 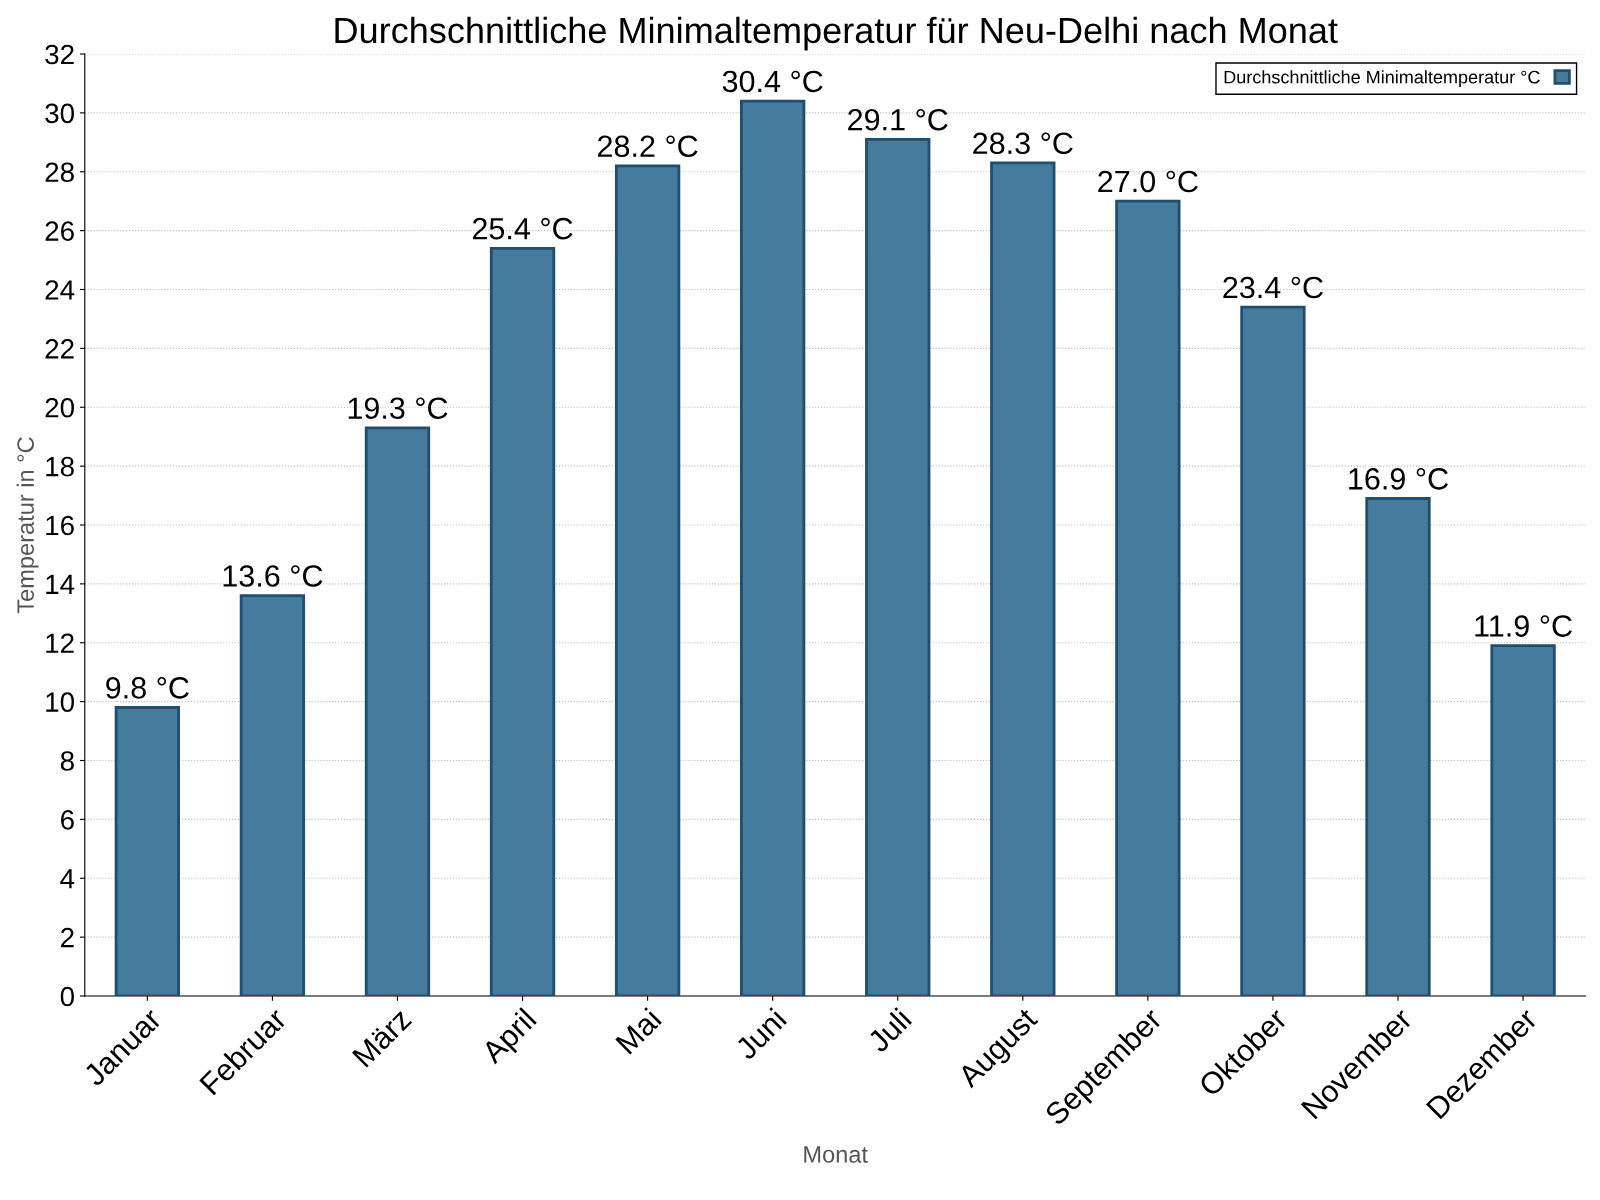 I want to click on y-tick-label: 28, so click(x=59, y=172).